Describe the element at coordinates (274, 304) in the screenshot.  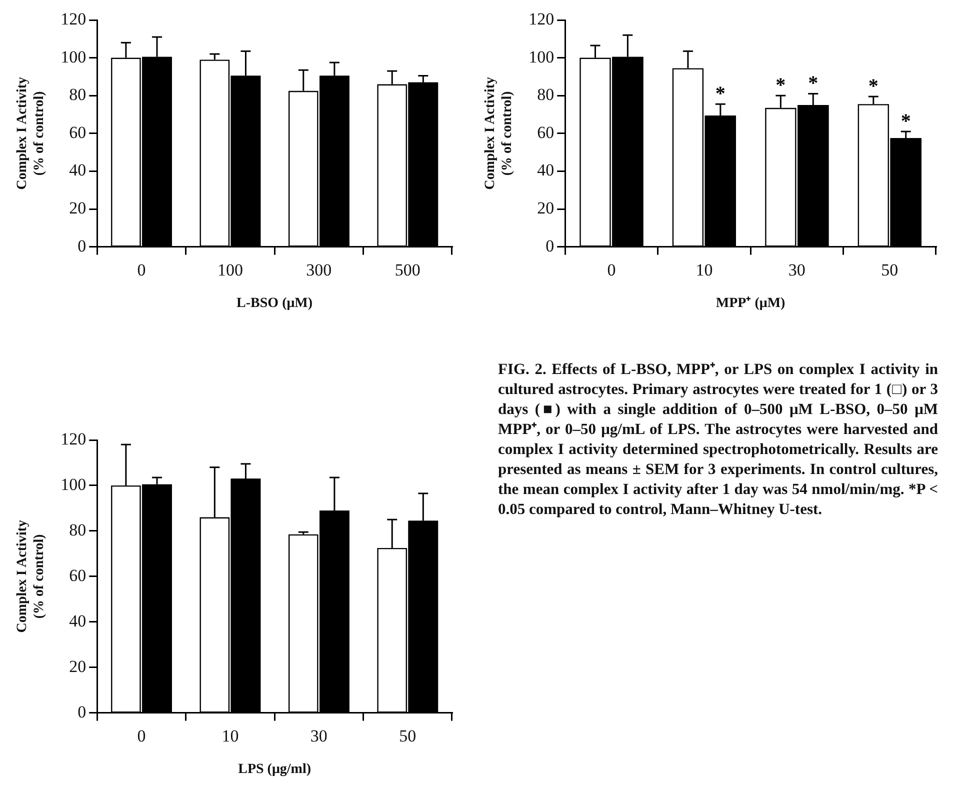
I see `x-axis-title: L-BSO (μM)` at that location.